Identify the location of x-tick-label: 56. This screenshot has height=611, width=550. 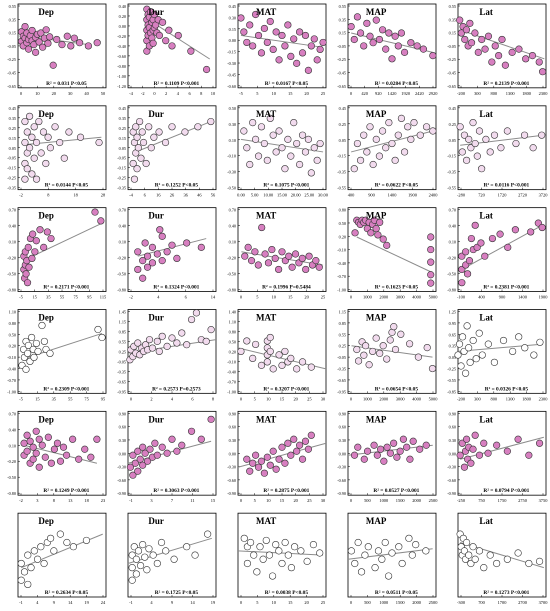
(213, 195).